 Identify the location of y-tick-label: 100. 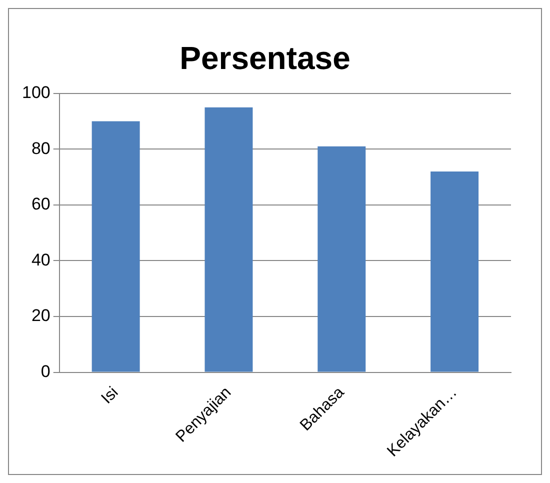
(36, 92).